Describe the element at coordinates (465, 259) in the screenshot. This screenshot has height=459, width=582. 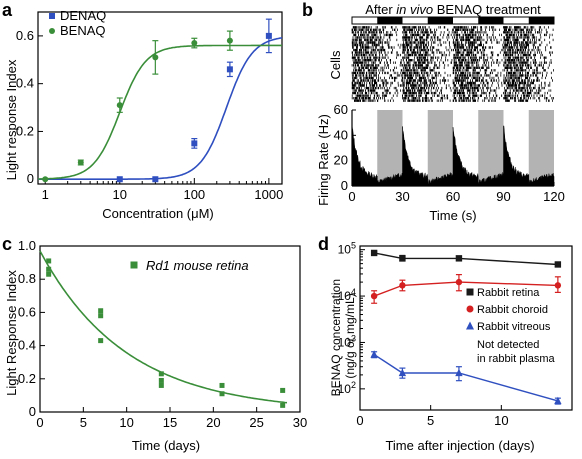
I see `line-rabbit-retina` at that location.